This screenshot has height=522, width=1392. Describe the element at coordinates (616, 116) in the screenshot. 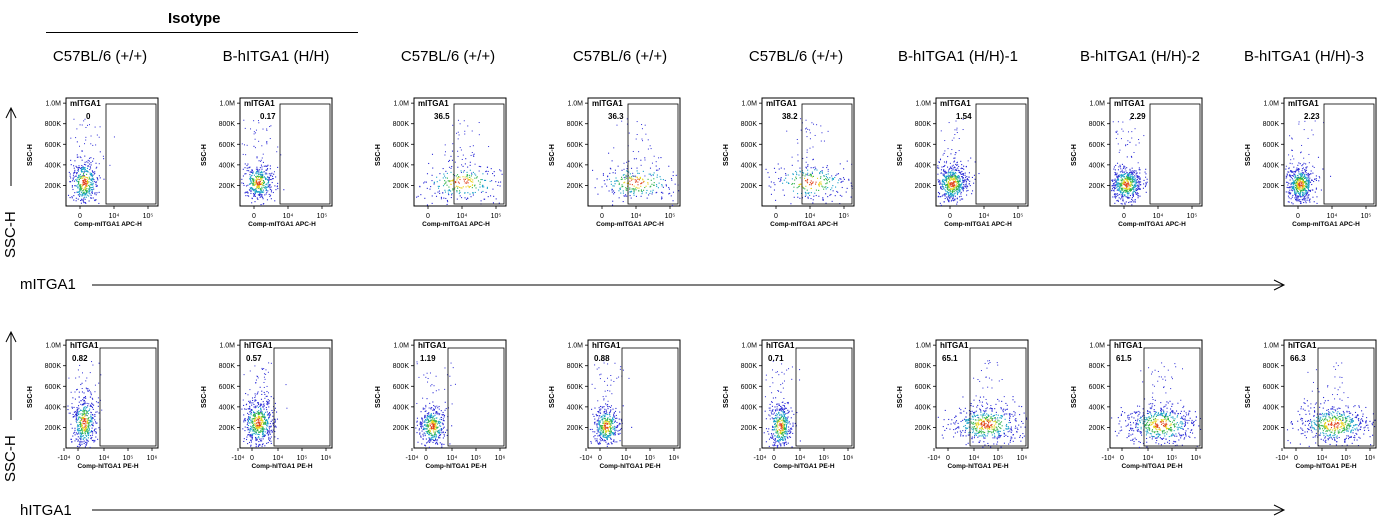

I see `gate-percent: 36.3` at that location.